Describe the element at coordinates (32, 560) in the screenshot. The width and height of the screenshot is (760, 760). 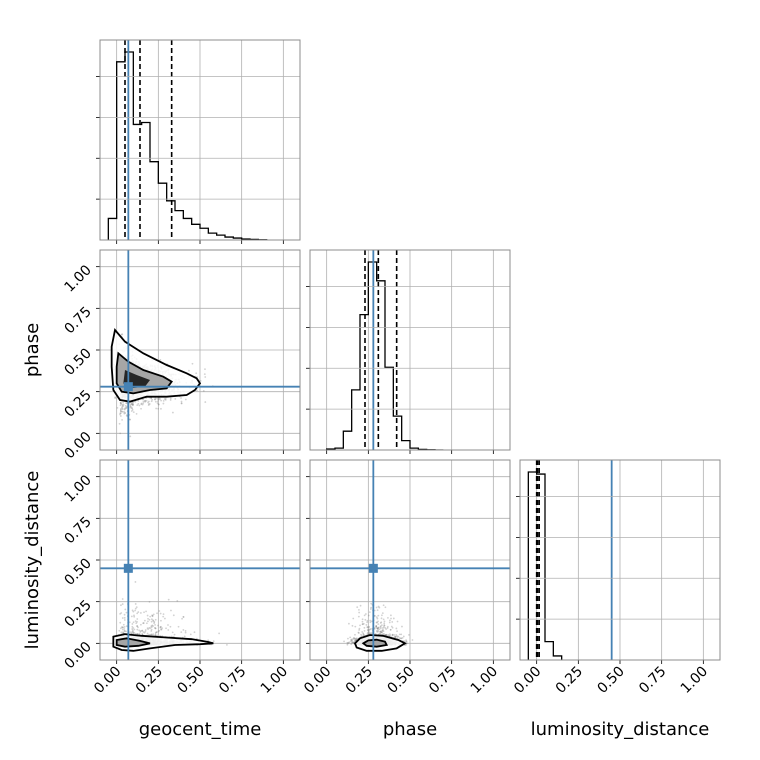
I see `axis-label-y-luminosity_distance: luminosity_distance` at that location.